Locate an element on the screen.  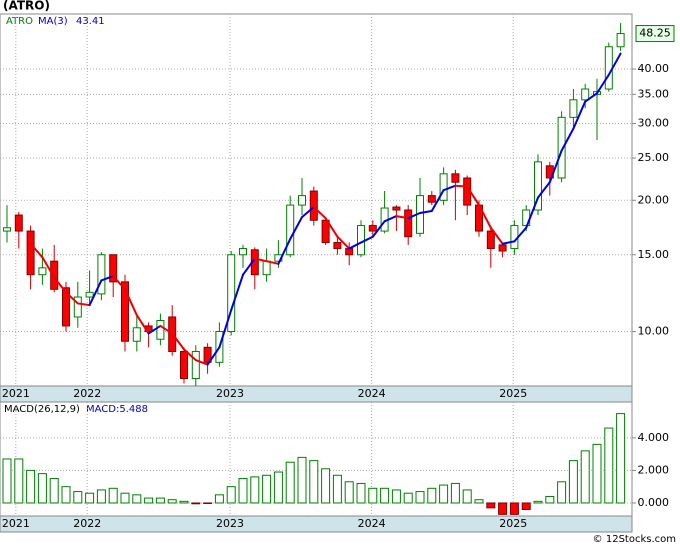
macd-title: MACD(26,12,9) is located at coordinates (42, 409).